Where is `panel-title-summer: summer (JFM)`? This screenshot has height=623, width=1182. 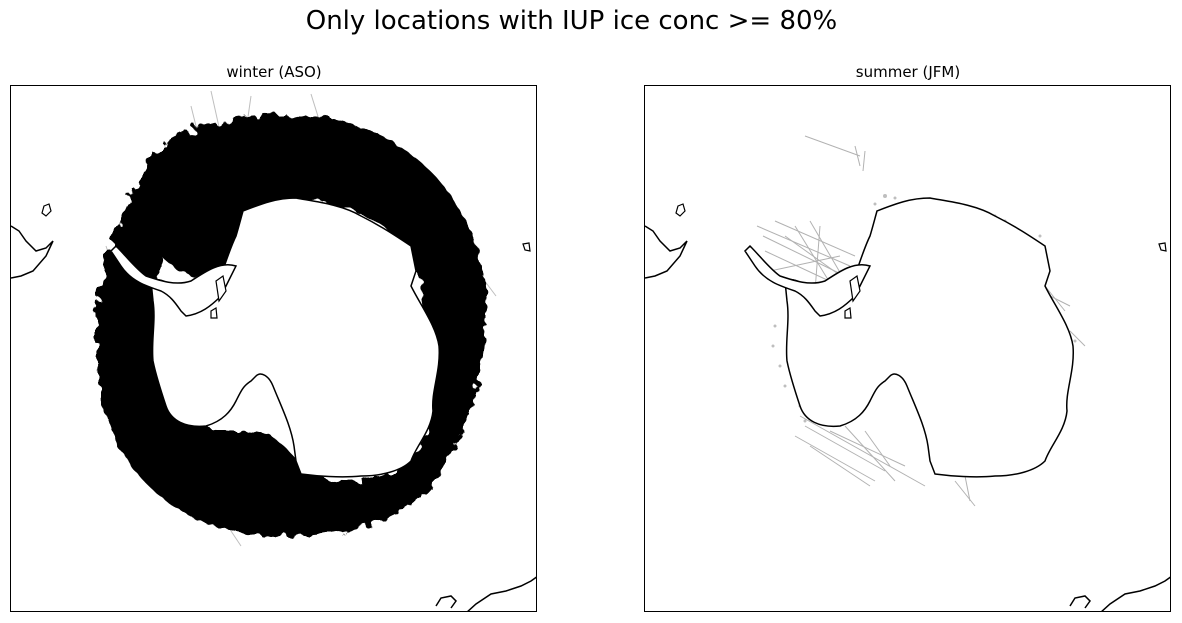 panel-title-summer: summer (JFM) is located at coordinates (908, 72).